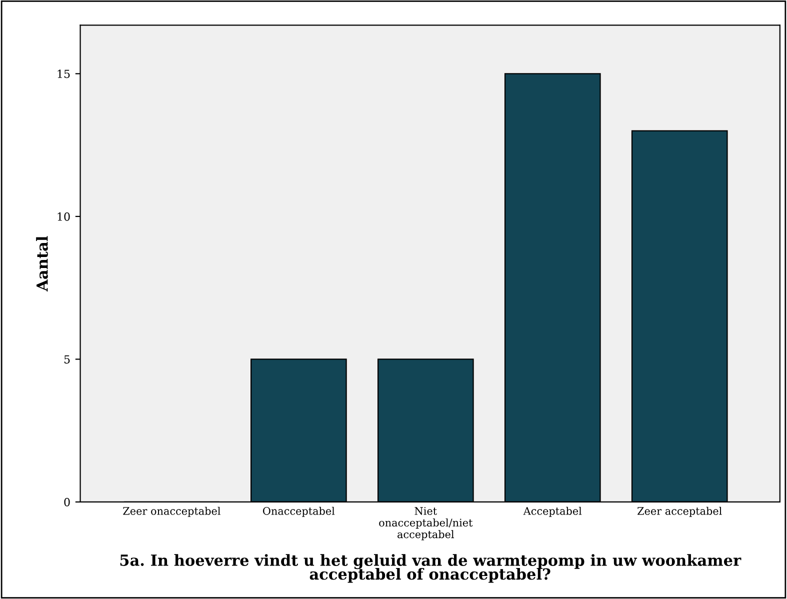  What do you see at coordinates (171, 511) in the screenshot?
I see `x-tick-label: Zeer onacceptabel` at bounding box center [171, 511].